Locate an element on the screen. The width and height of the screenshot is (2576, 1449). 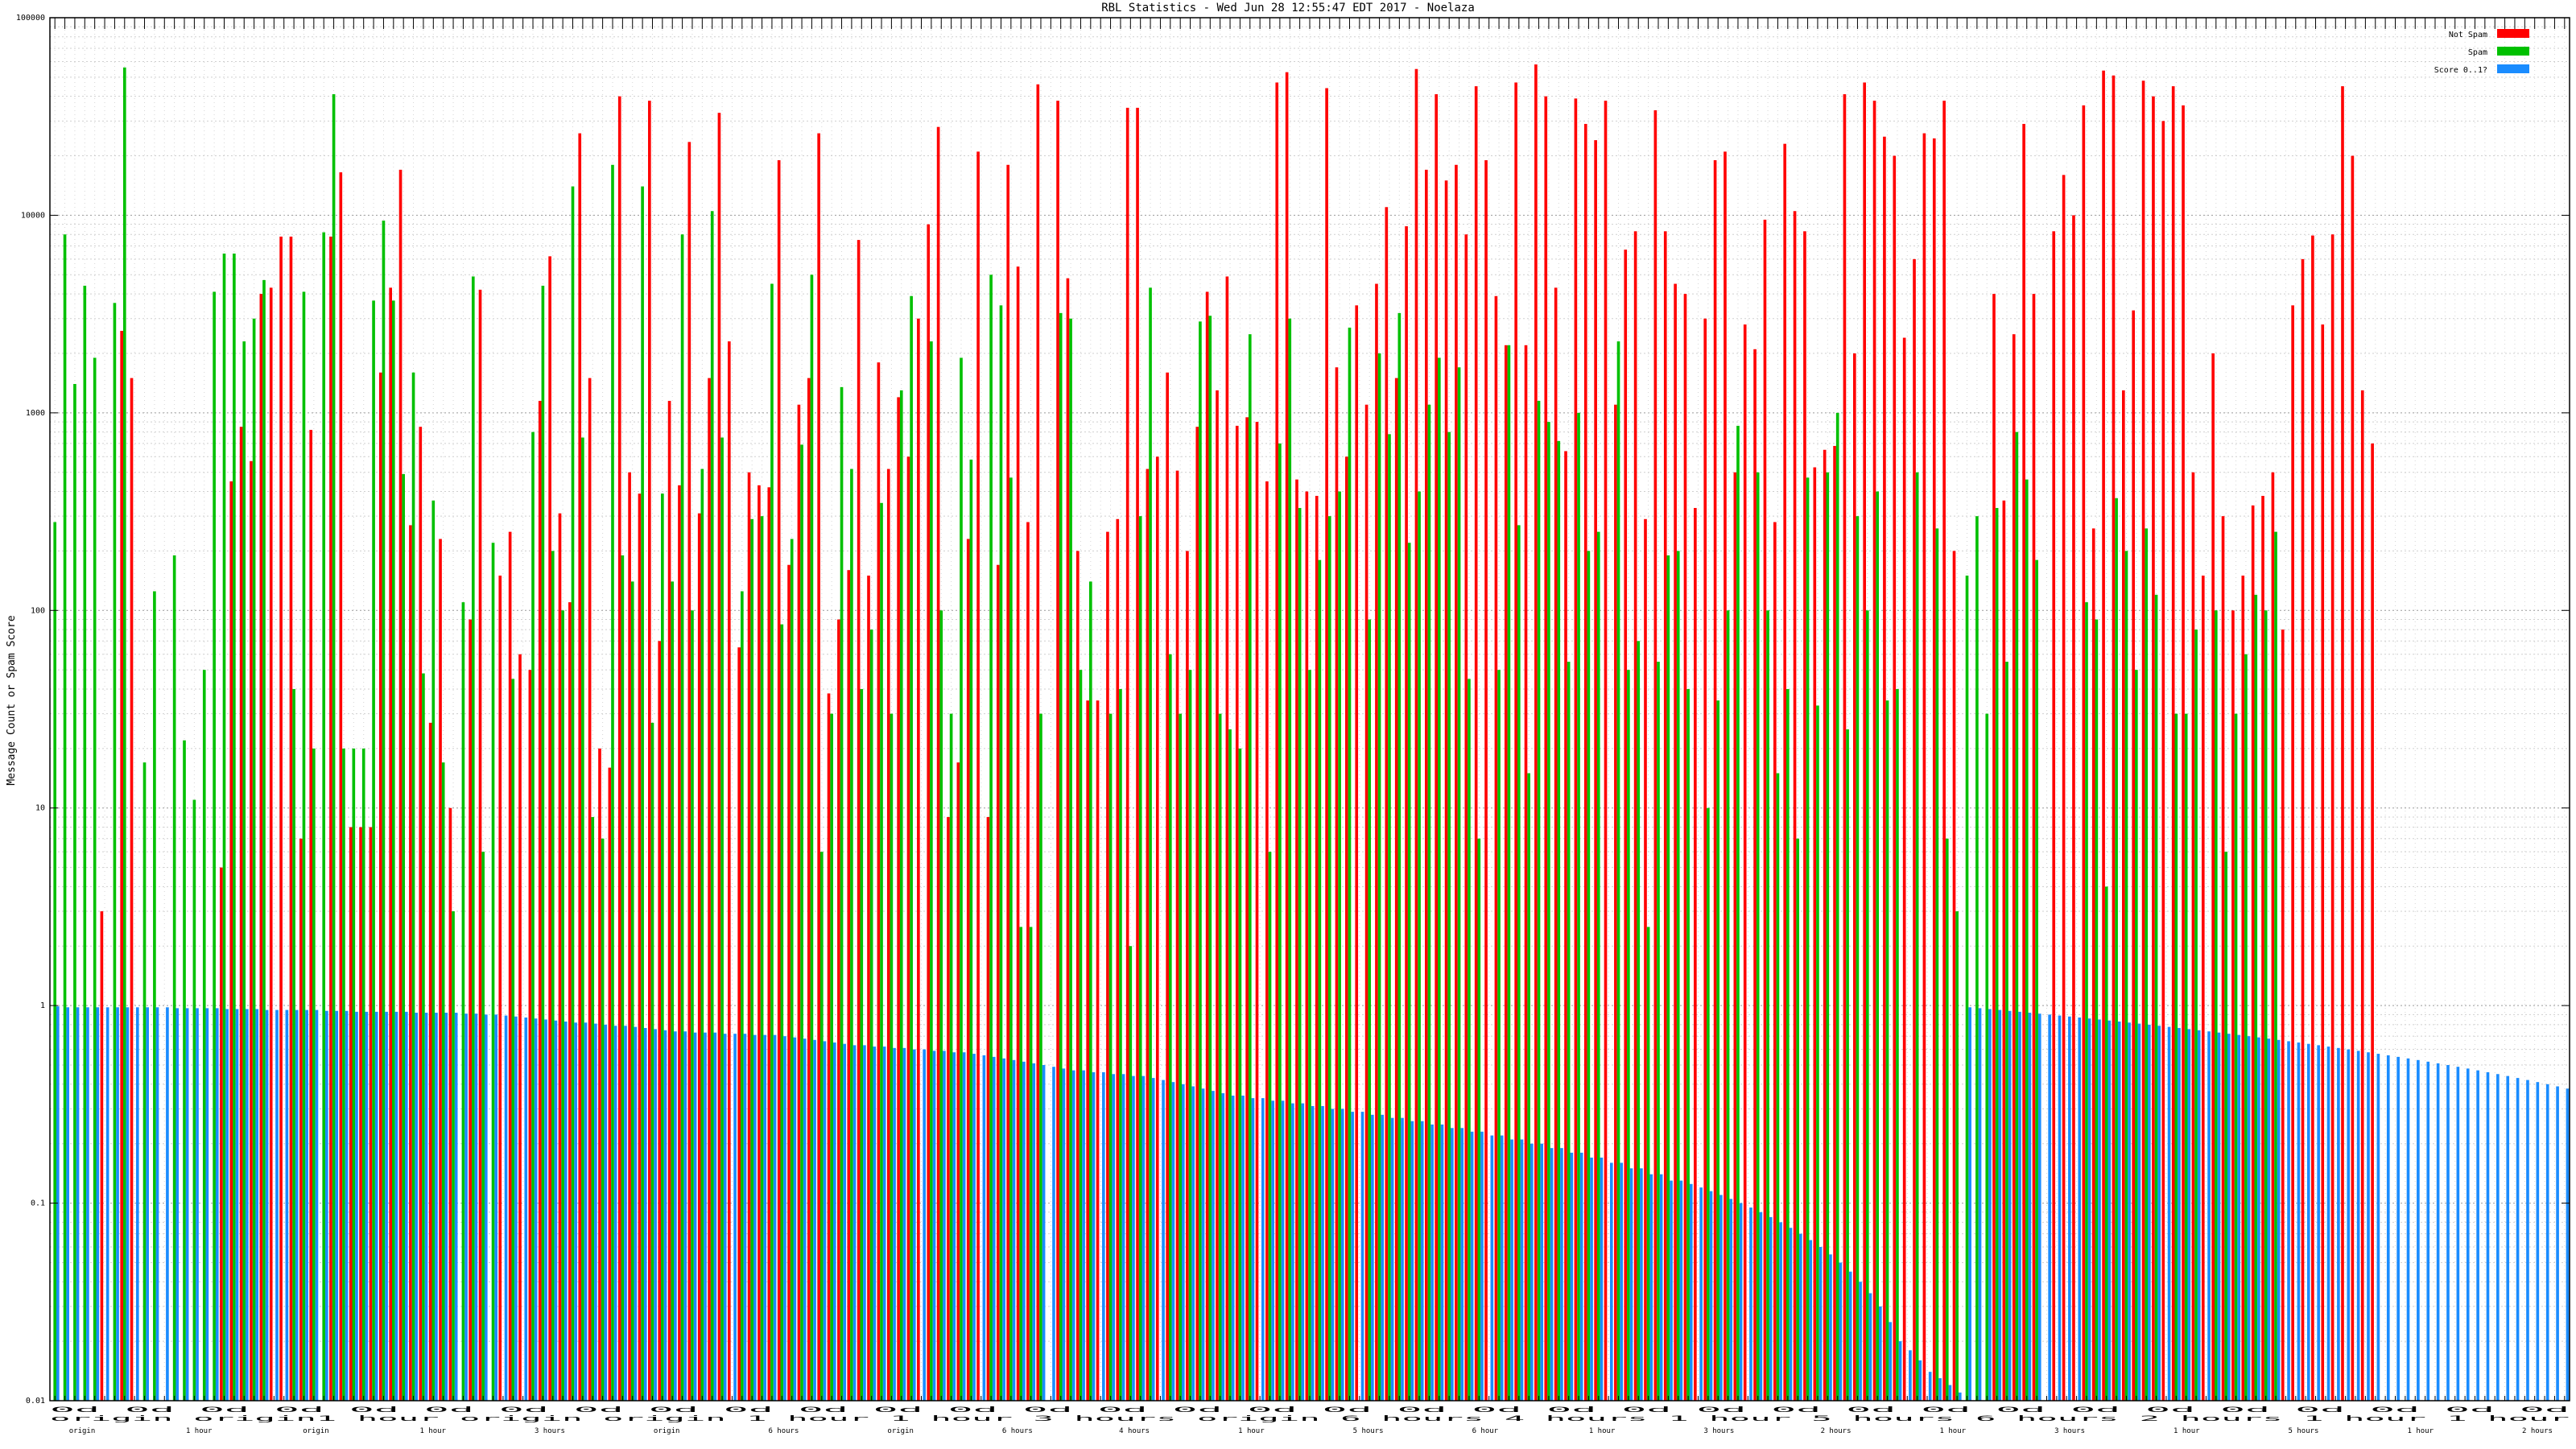
legend-swatch is located at coordinates (2513, 68).